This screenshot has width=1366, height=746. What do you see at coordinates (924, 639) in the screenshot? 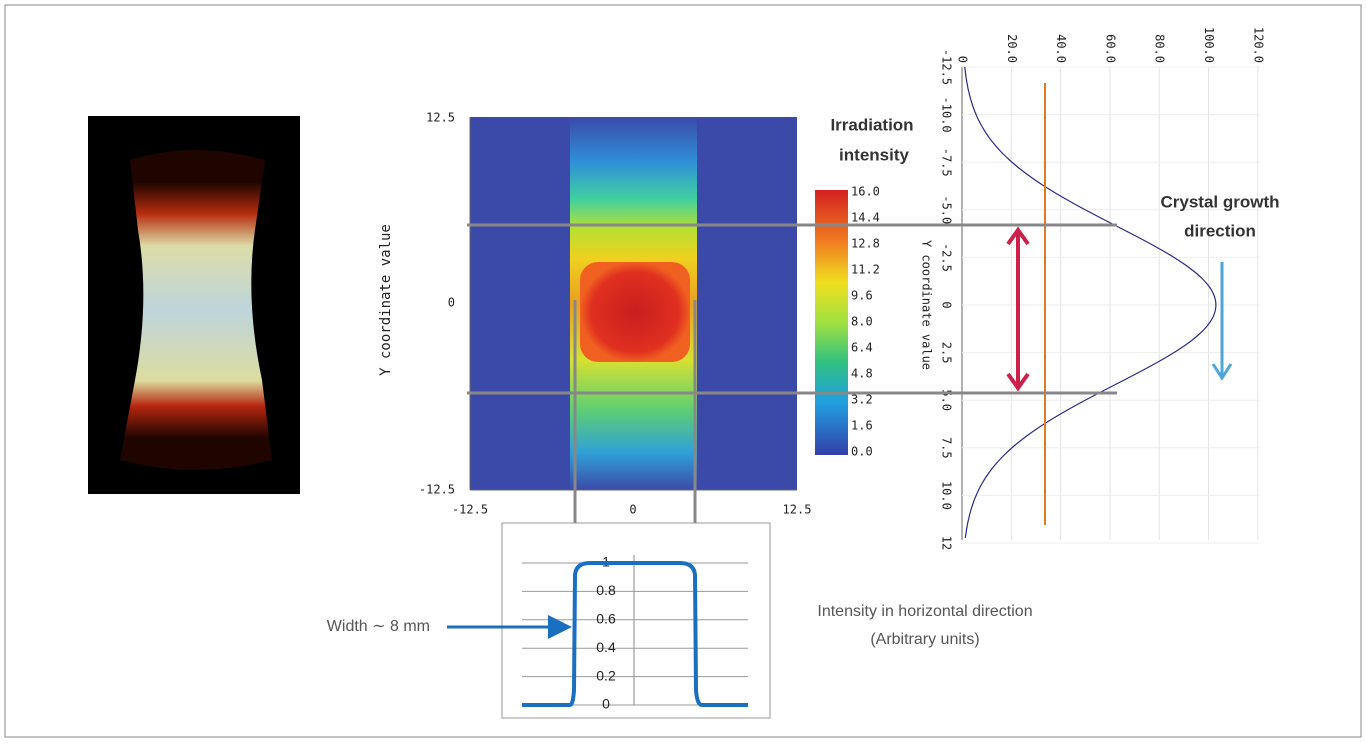
I see `caption: (Arbitrary units)` at bounding box center [924, 639].